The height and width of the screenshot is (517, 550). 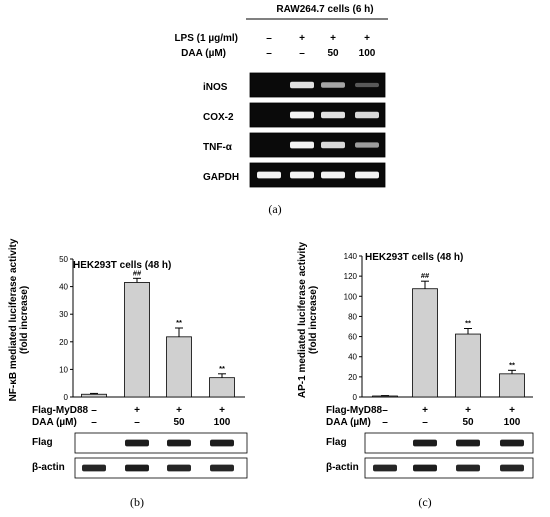 I want to click on panel-a-daa-3: 50, so click(x=333, y=53).